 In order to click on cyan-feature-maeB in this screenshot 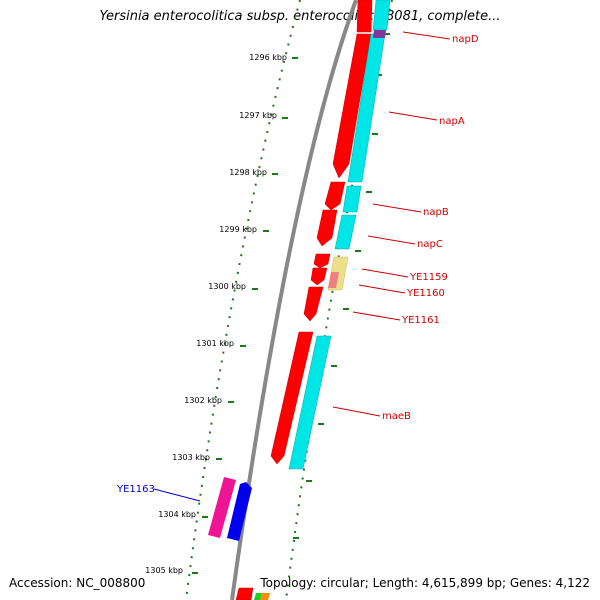, I will do `click(310, 402)`.